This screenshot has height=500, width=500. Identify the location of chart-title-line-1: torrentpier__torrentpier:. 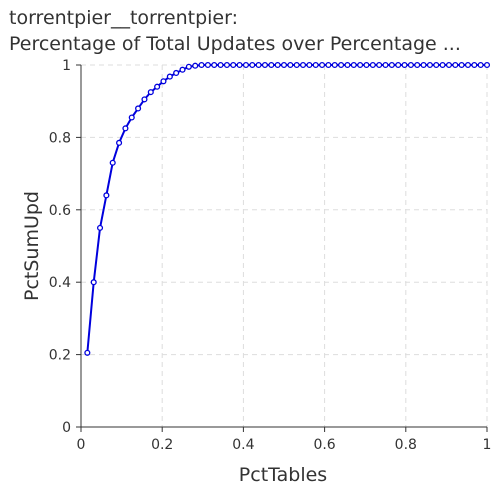
(124, 18).